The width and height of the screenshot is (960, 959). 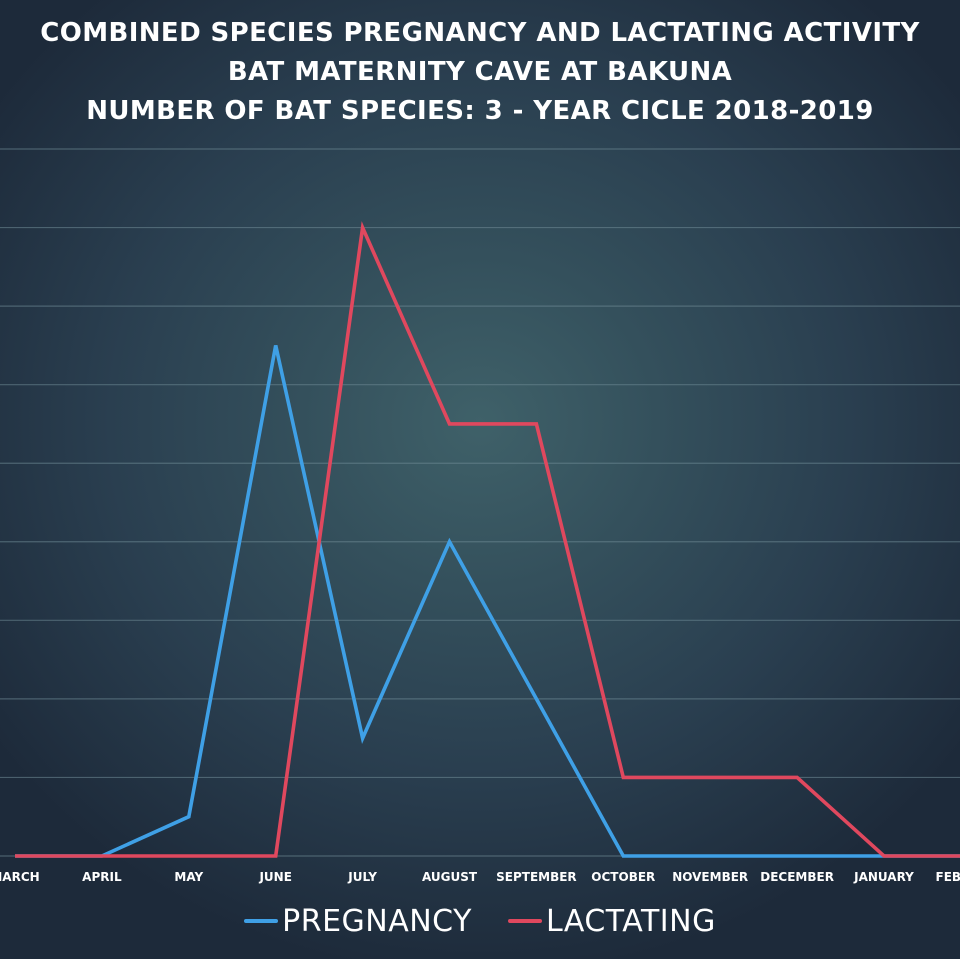 What do you see at coordinates (450, 877) in the screenshot?
I see `x-tick-label-august: AUGUST` at bounding box center [450, 877].